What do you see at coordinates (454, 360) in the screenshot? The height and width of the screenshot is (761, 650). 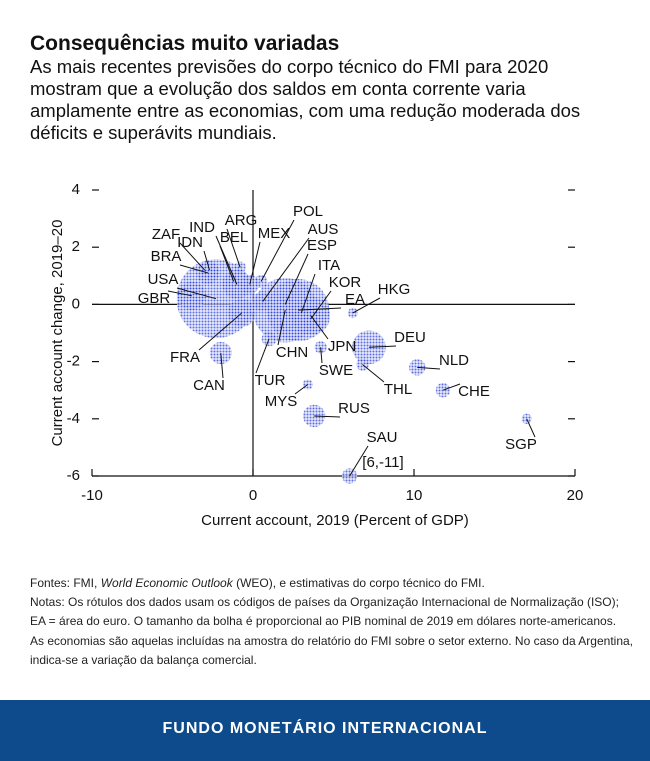 I see `point-label: NLD` at bounding box center [454, 360].